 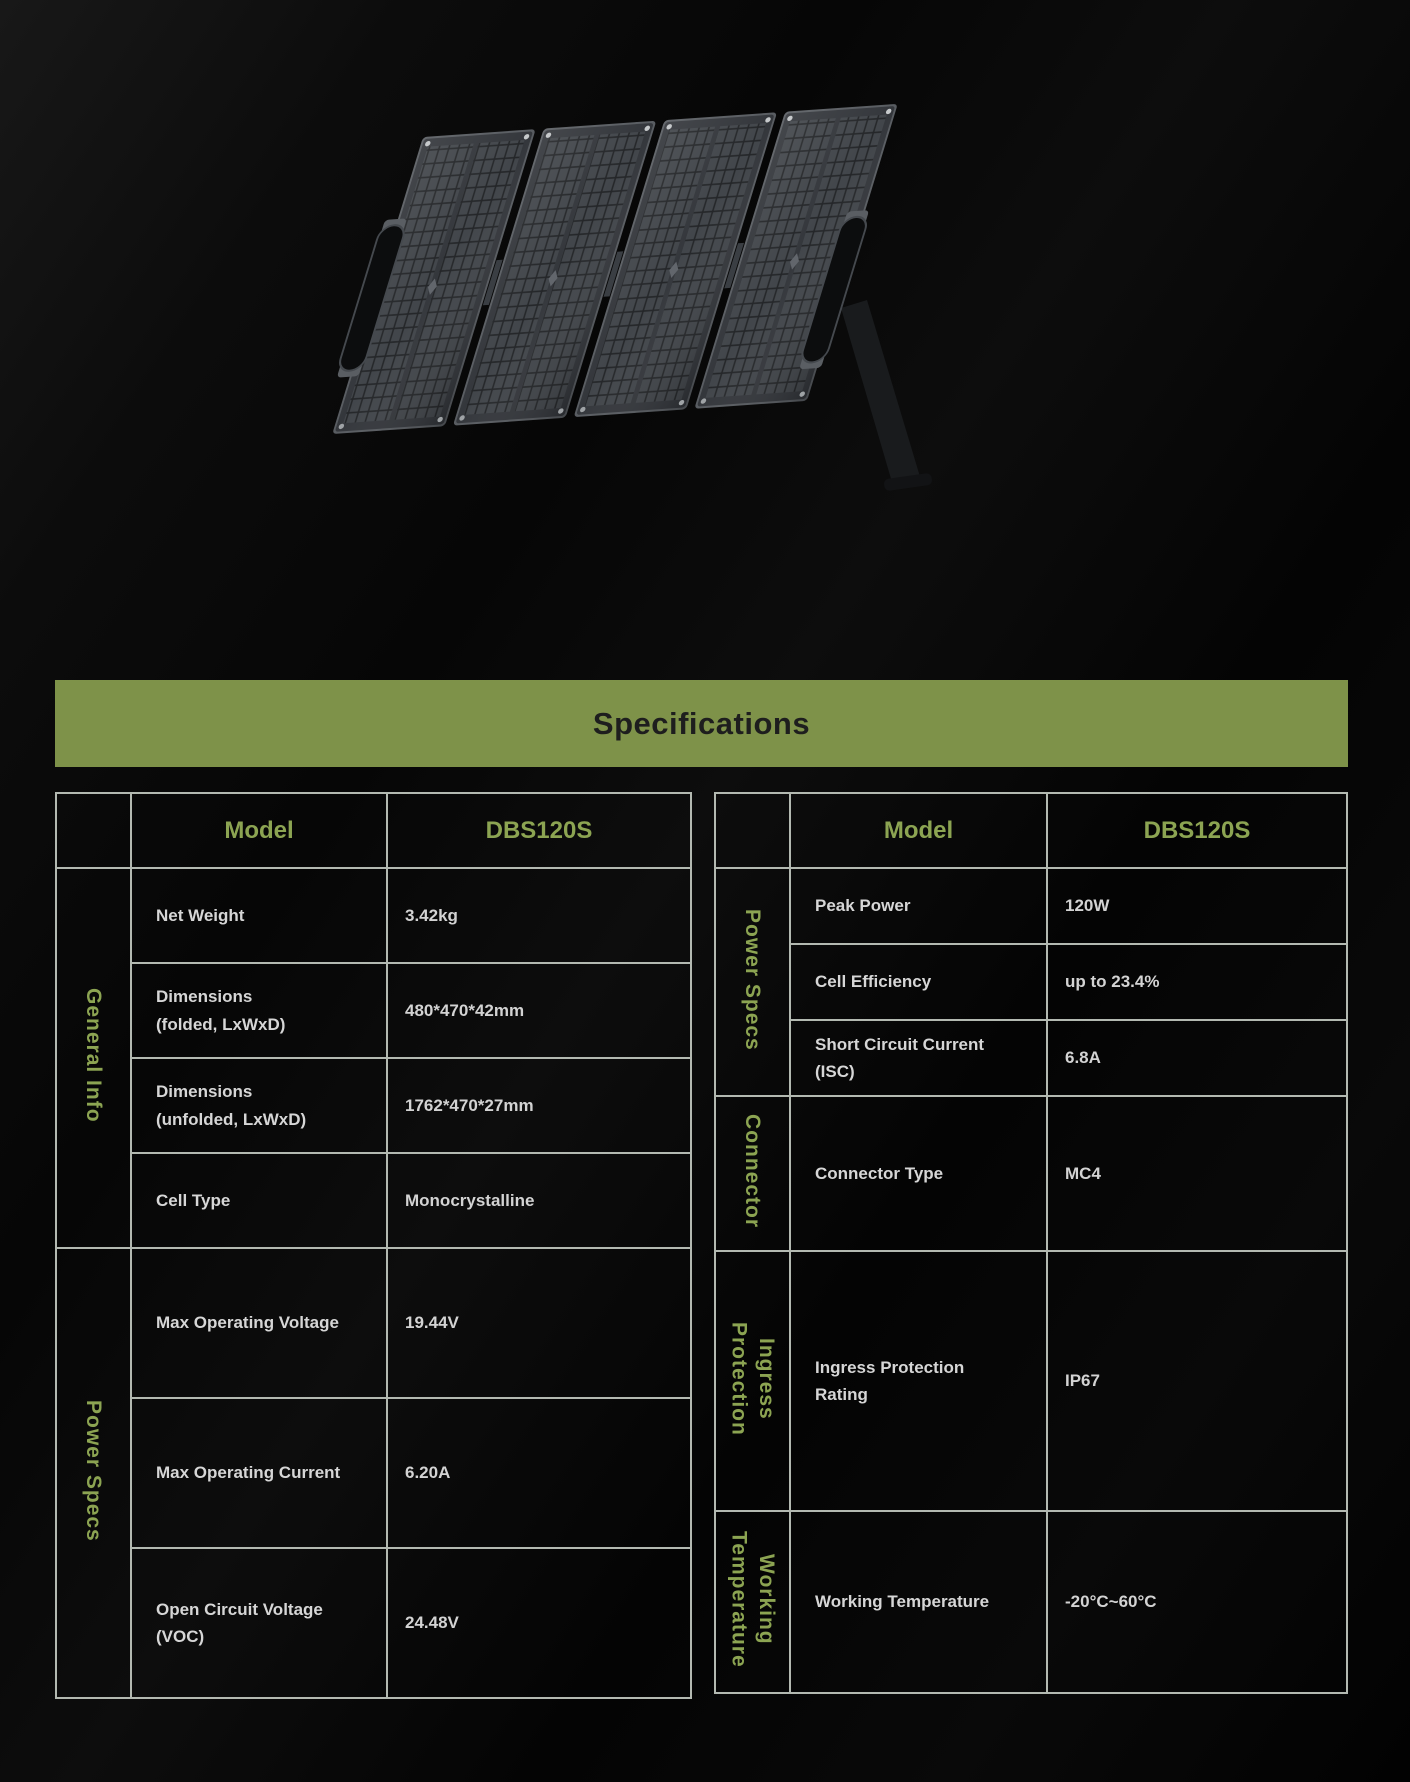 What do you see at coordinates (259, 1623) in the screenshot?
I see `spec-name: Open Circuit Voltage (VOC)` at bounding box center [259, 1623].